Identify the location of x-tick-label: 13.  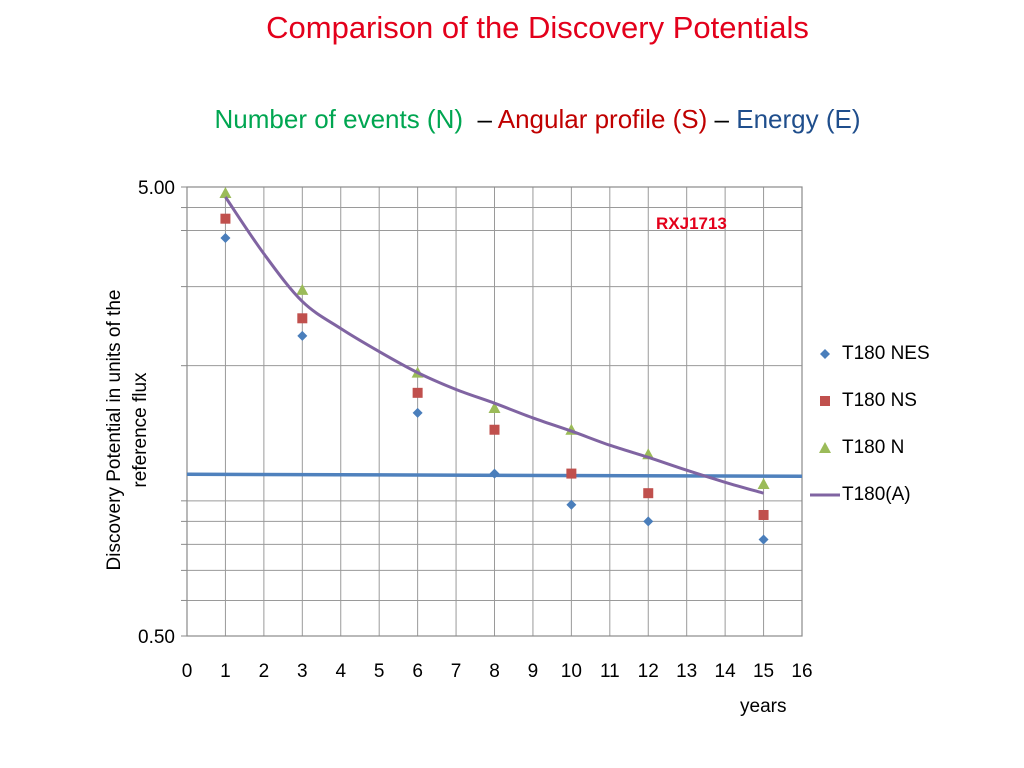
(686, 671).